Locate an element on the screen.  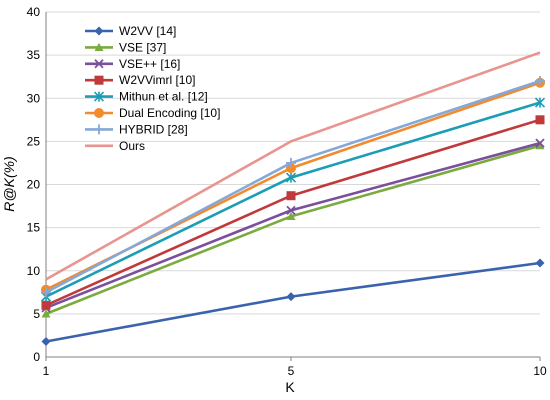
y-tick-label: 40 is located at coordinates (34, 12).